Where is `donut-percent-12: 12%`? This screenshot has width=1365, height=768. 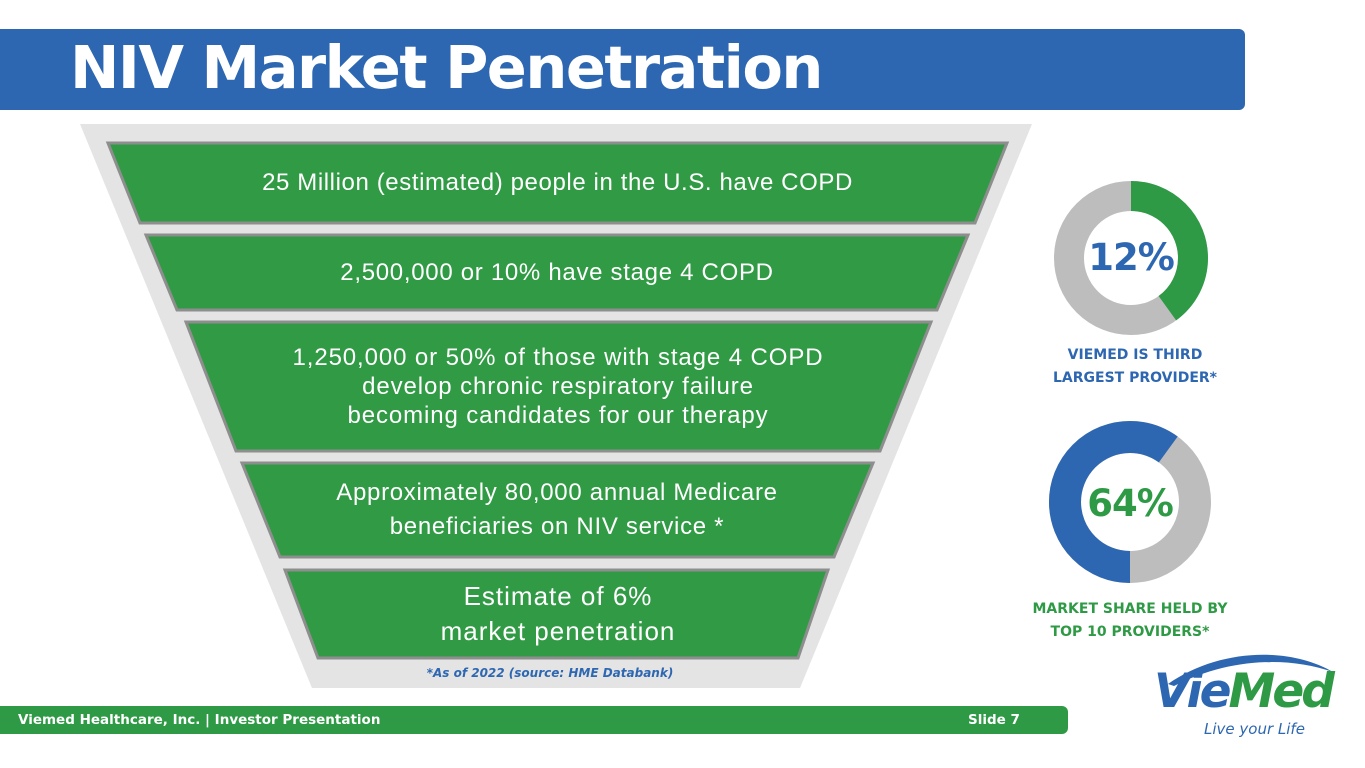 donut-percent-12: 12% is located at coordinates (1131, 257).